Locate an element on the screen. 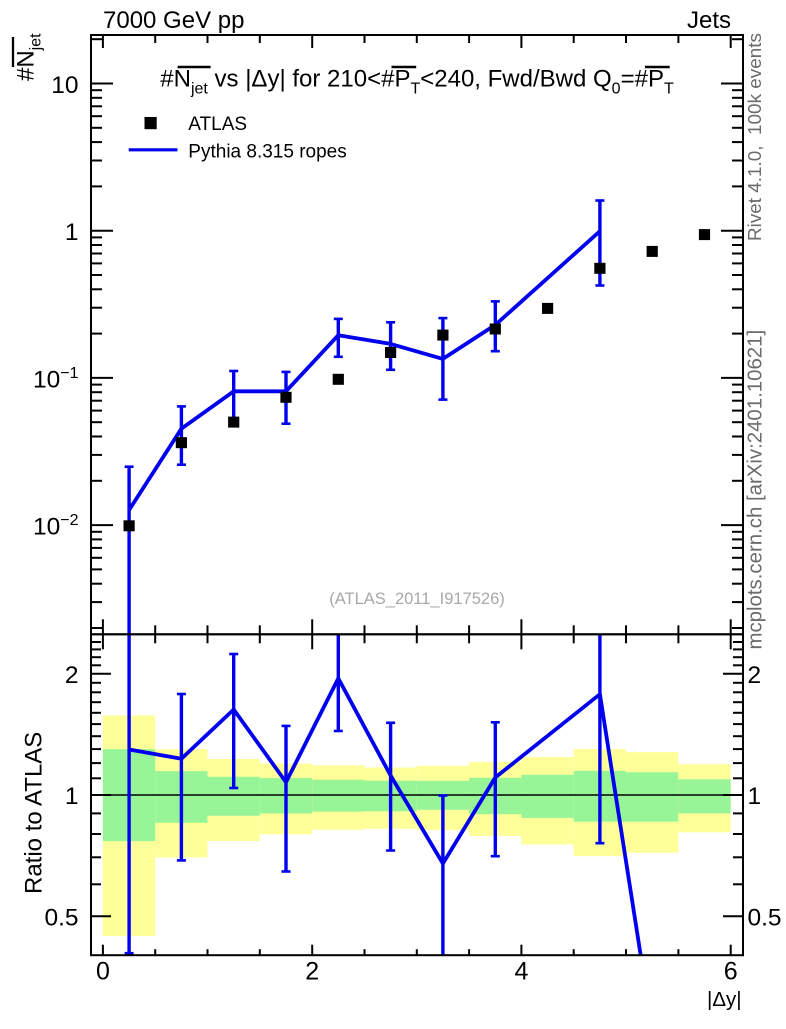  svg-text: 7000 GeV pp is located at coordinates (173, 20).